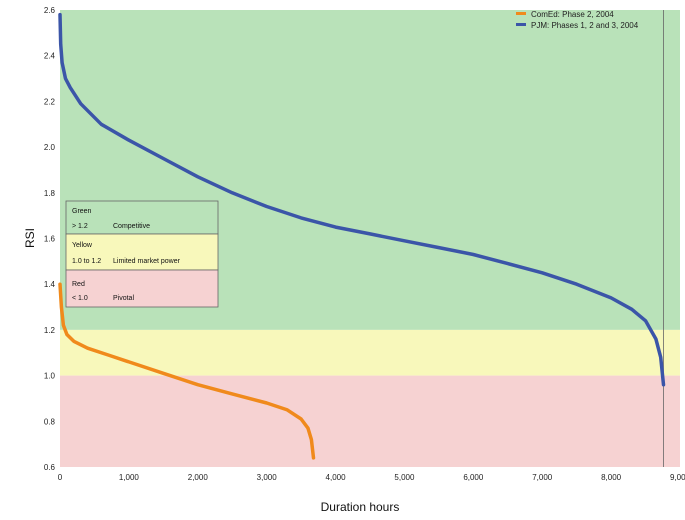 The width and height of the screenshot is (685, 520). What do you see at coordinates (147, 261) in the screenshot?
I see `key-yellow-desc: Limited market power` at bounding box center [147, 261].